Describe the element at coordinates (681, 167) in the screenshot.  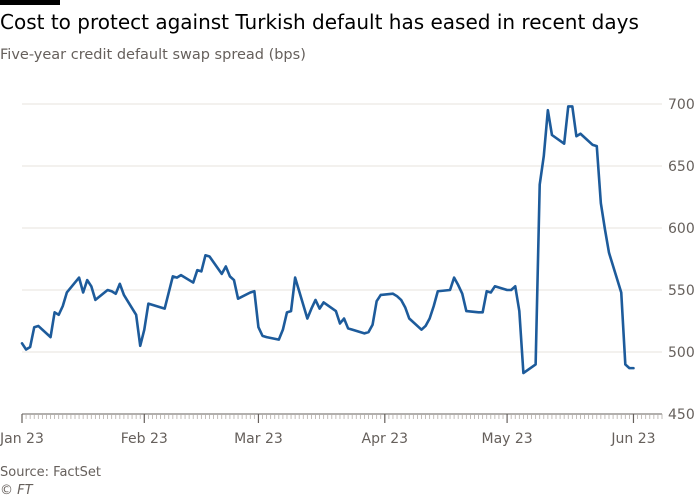
I see `y-tick-label: 650` at that location.